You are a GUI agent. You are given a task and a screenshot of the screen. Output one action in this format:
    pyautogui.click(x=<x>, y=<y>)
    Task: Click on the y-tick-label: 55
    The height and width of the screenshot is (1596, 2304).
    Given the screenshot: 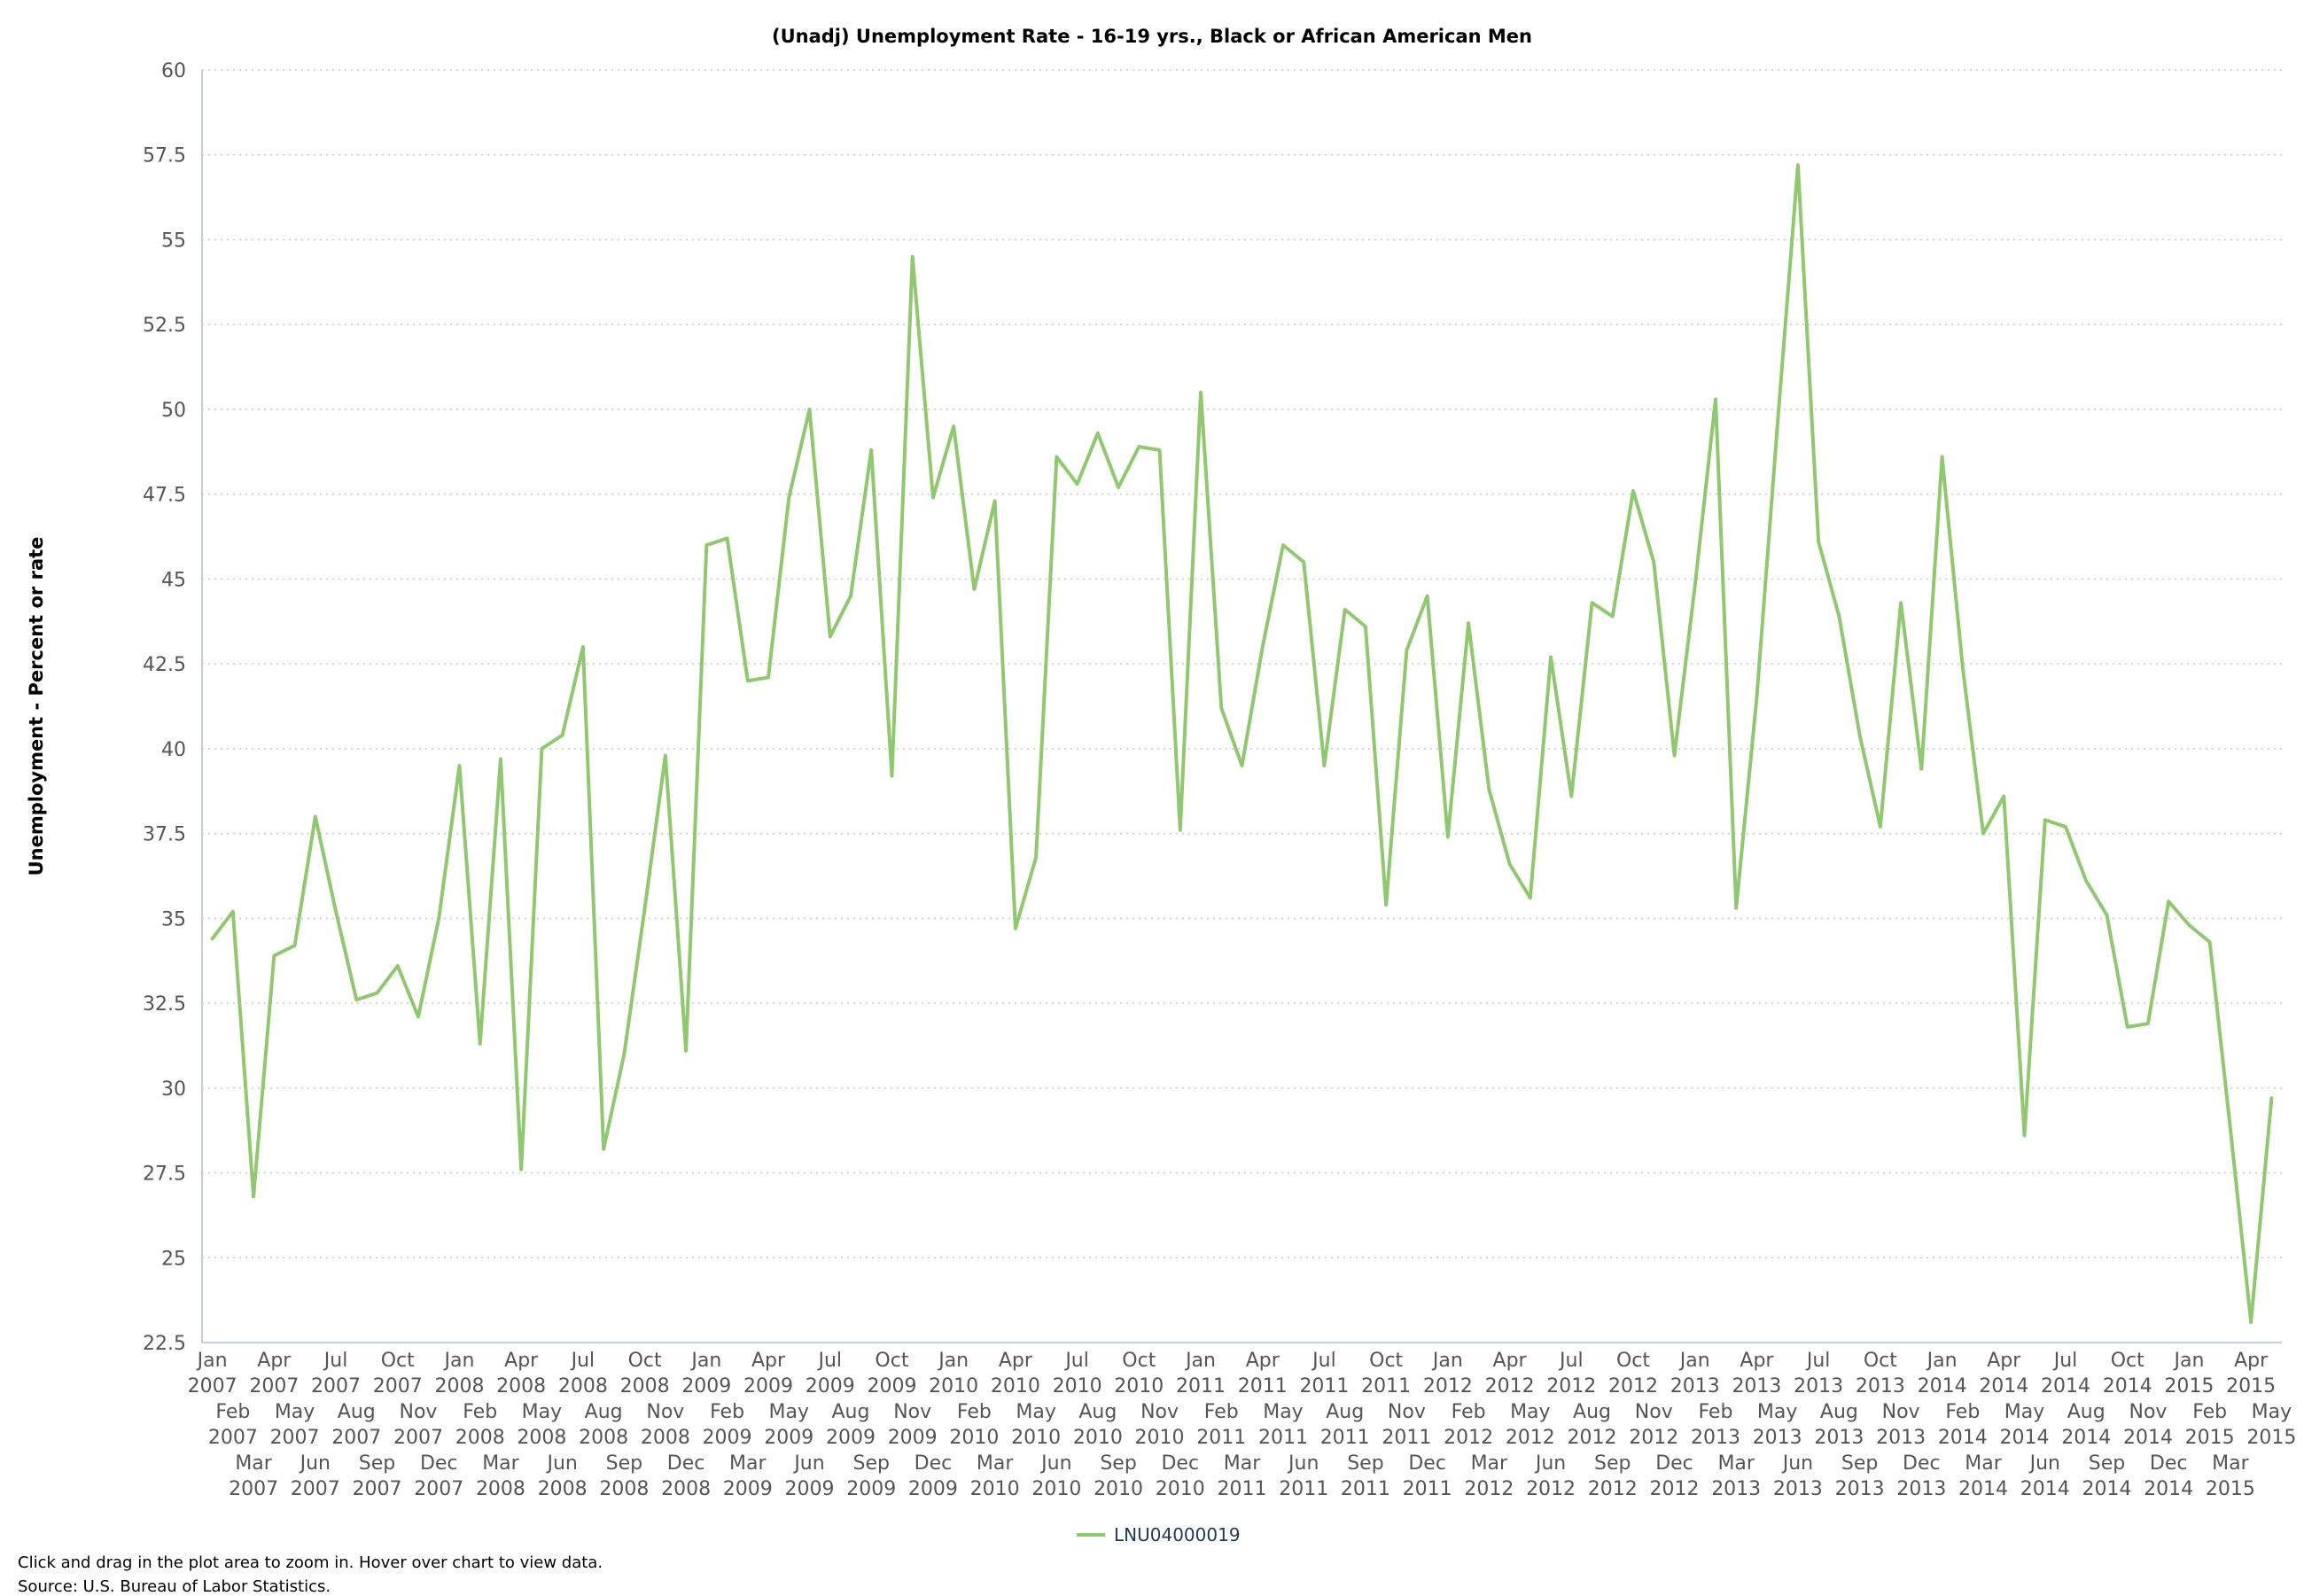 What is the action you would take?
    pyautogui.click(x=174, y=241)
    